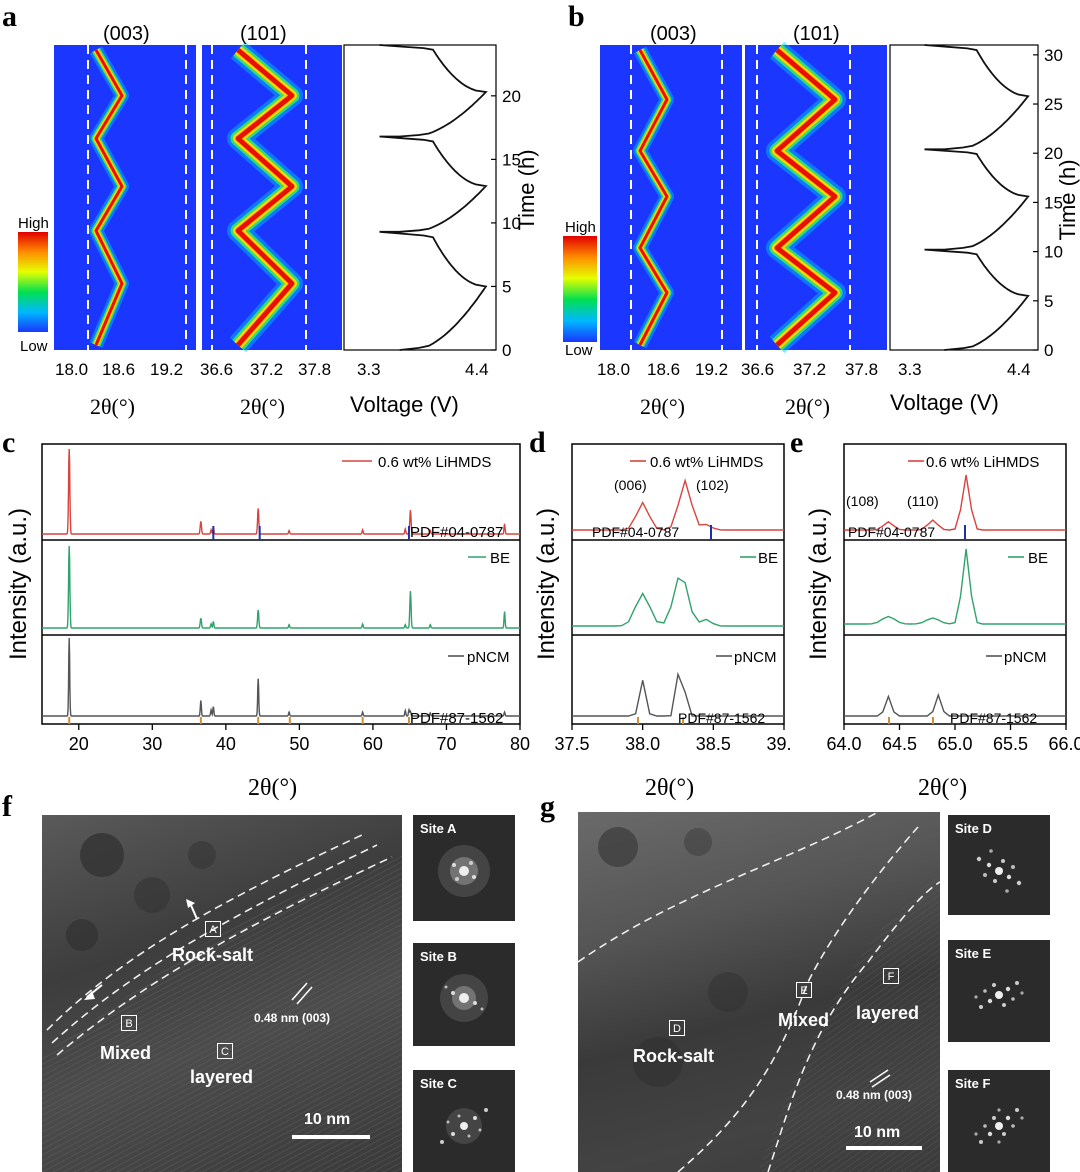  Describe the element at coordinates (222, 1077) in the screenshot. I see `label-layered: layered` at that location.